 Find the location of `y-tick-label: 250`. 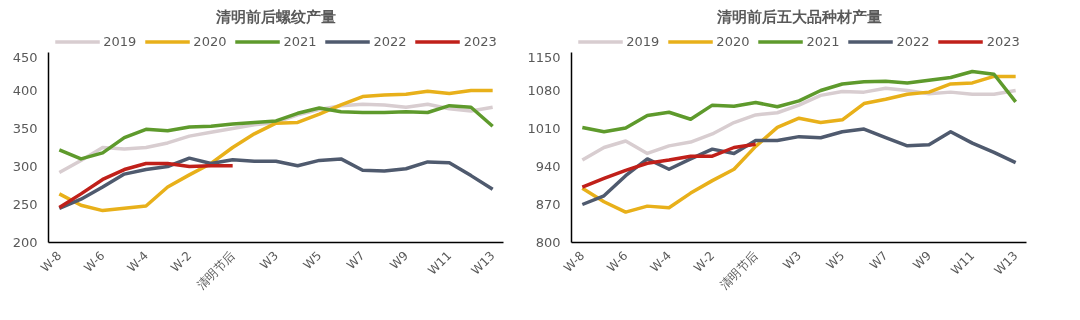

y-tick-label: 250 is located at coordinates (25, 204).